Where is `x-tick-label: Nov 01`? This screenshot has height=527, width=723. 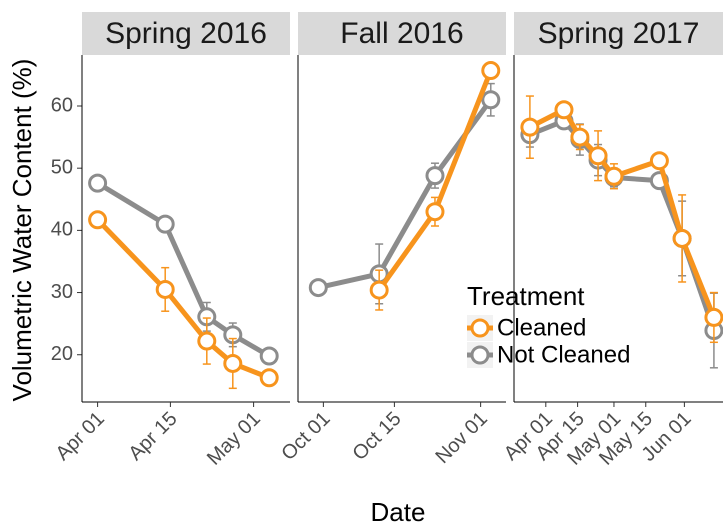 x-tick-label: Nov 01 is located at coordinates (462, 438).